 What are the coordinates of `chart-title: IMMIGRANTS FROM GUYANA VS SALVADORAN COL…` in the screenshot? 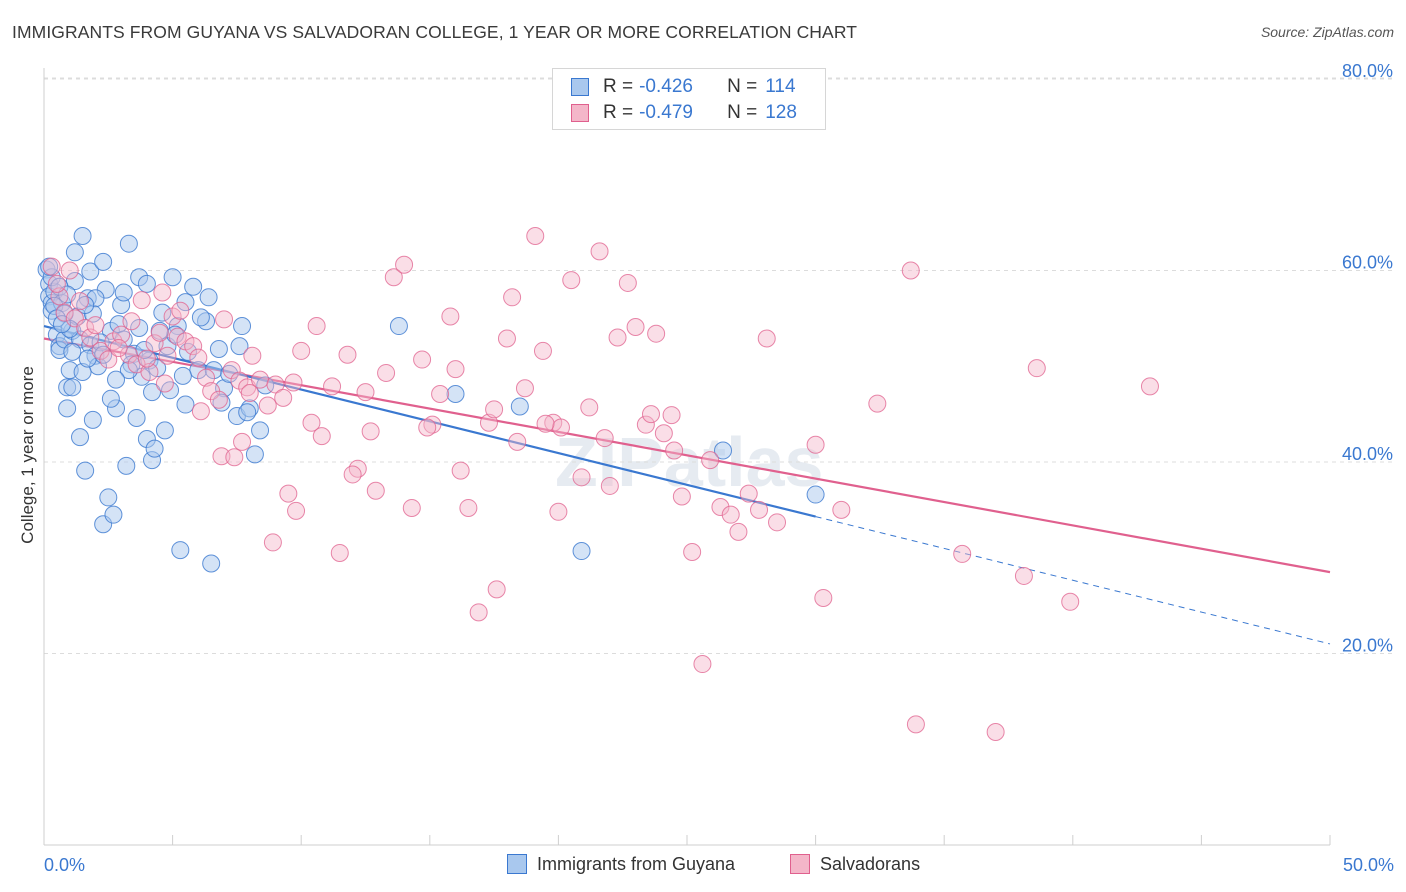 It's located at (435, 32).